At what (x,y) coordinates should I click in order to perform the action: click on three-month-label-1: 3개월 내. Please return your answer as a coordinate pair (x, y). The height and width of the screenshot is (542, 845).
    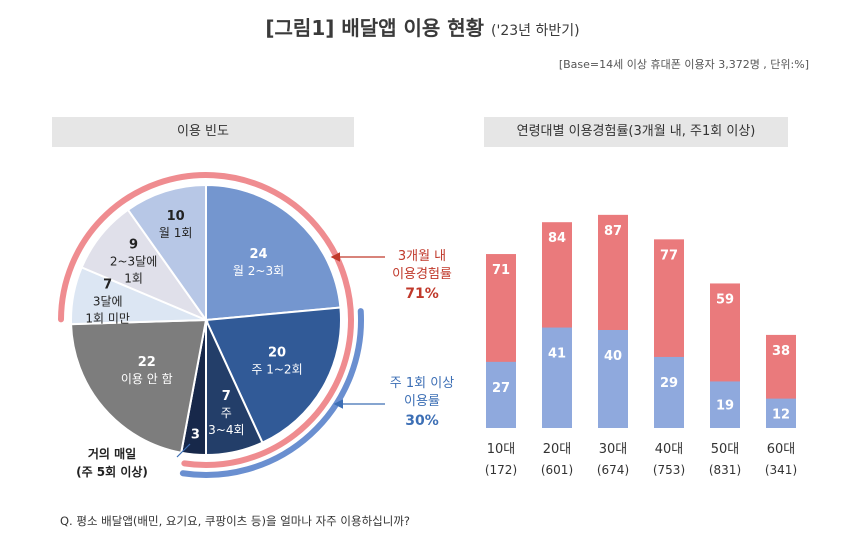
    Looking at the image, I should click on (422, 256).